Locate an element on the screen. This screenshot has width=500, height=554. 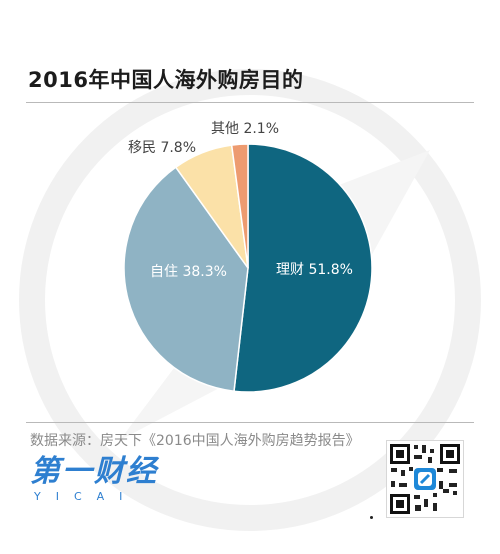
bottom-divider is located at coordinates (250, 422).